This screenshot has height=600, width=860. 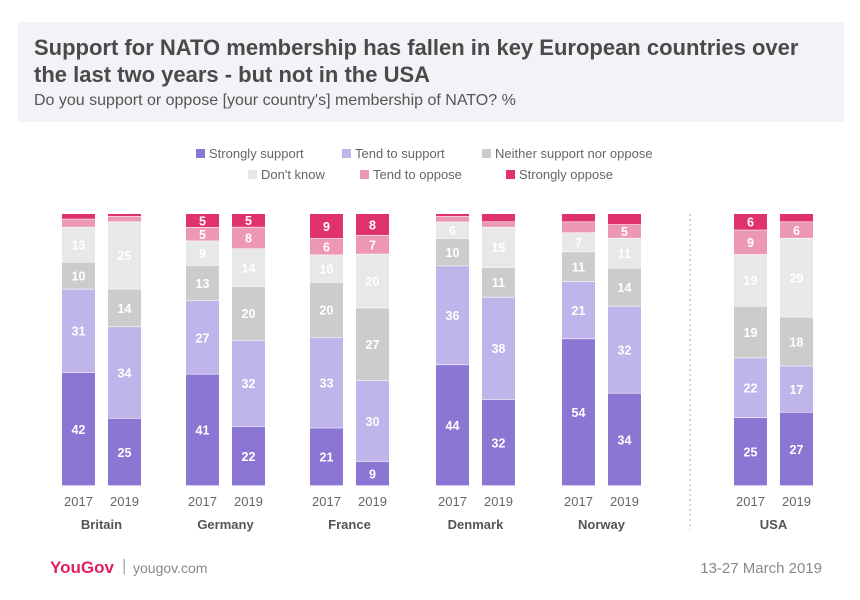 I want to click on legend-item-tend-to-support: Tend to support, so click(x=393, y=153).